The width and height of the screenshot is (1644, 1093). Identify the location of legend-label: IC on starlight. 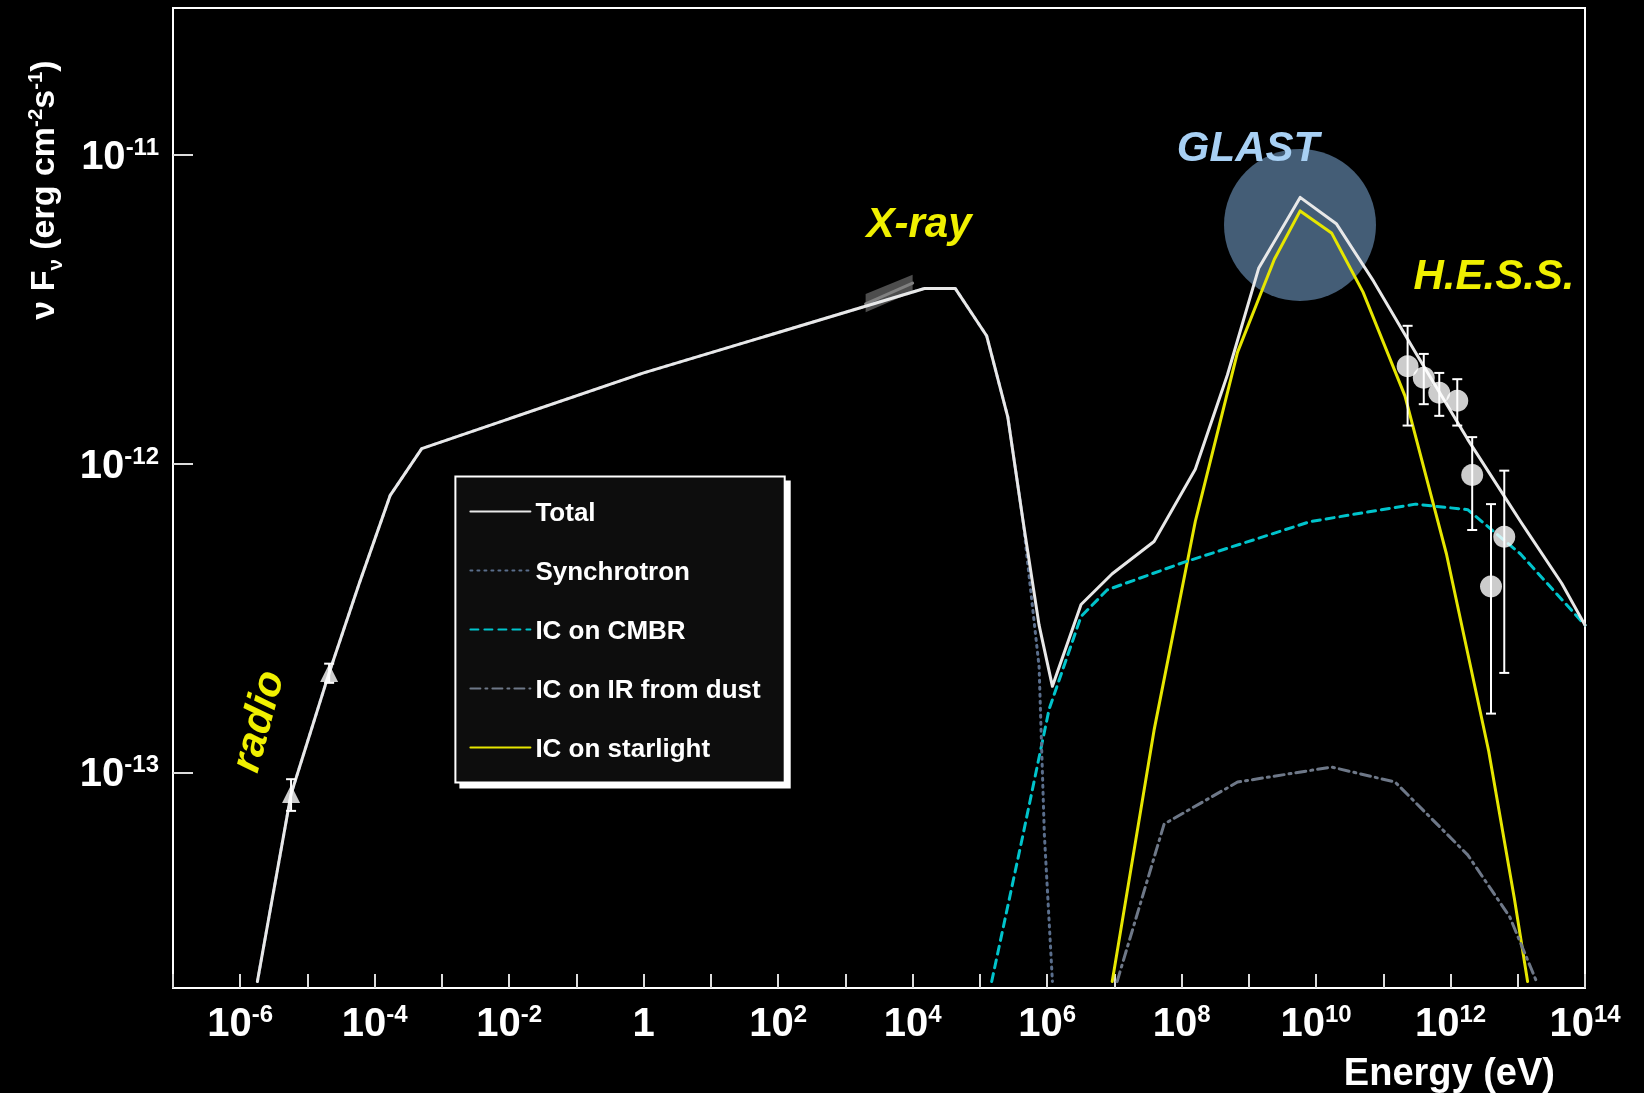
(623, 747).